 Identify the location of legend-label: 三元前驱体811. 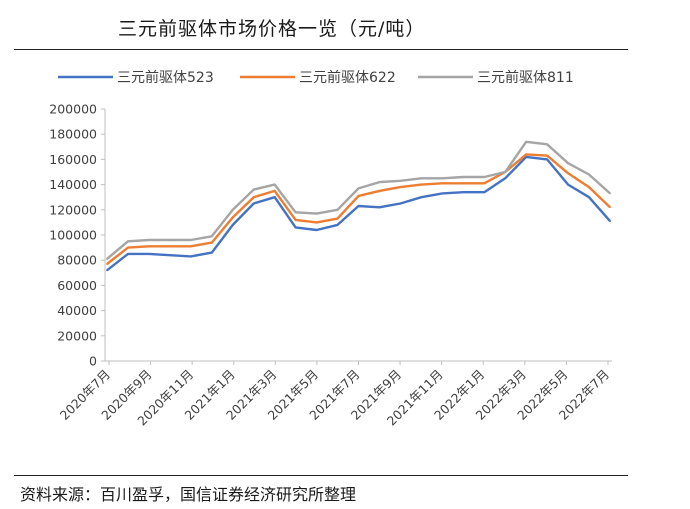
(525, 77).